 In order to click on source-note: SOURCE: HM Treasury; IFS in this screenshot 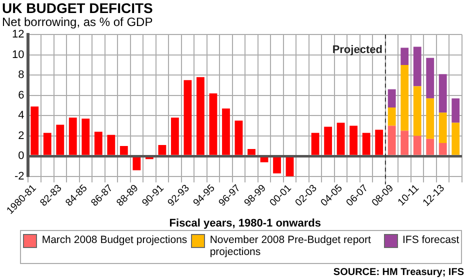, I will do `click(398, 272)`.